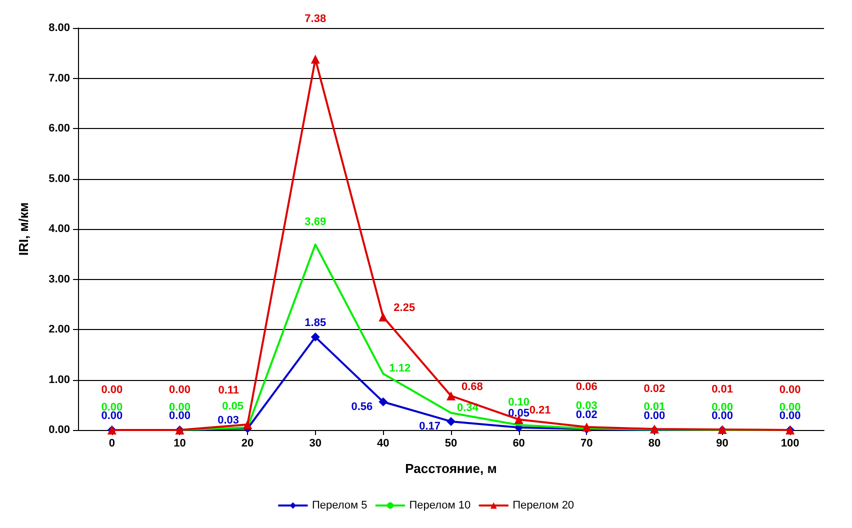  I want to click on data-label: 0.11, so click(229, 390).